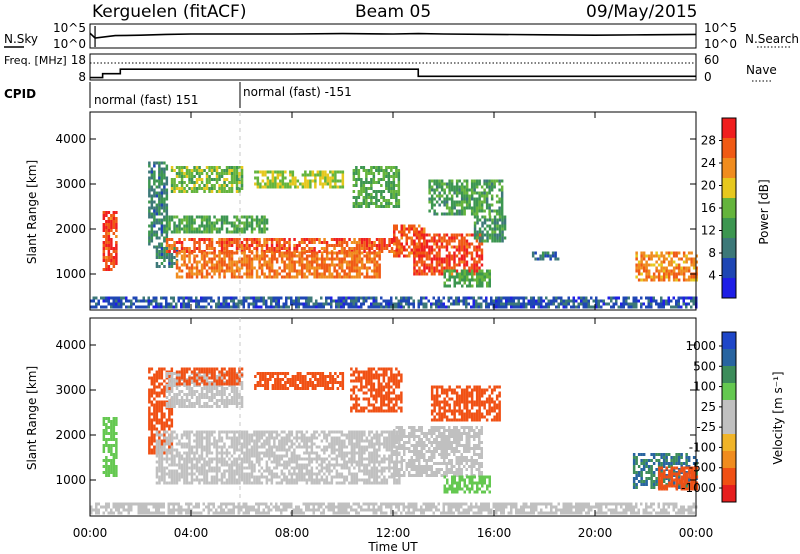  What do you see at coordinates (704, 366) in the screenshot?
I see `velocity-colorbar-tick-1: 500` at bounding box center [704, 366].